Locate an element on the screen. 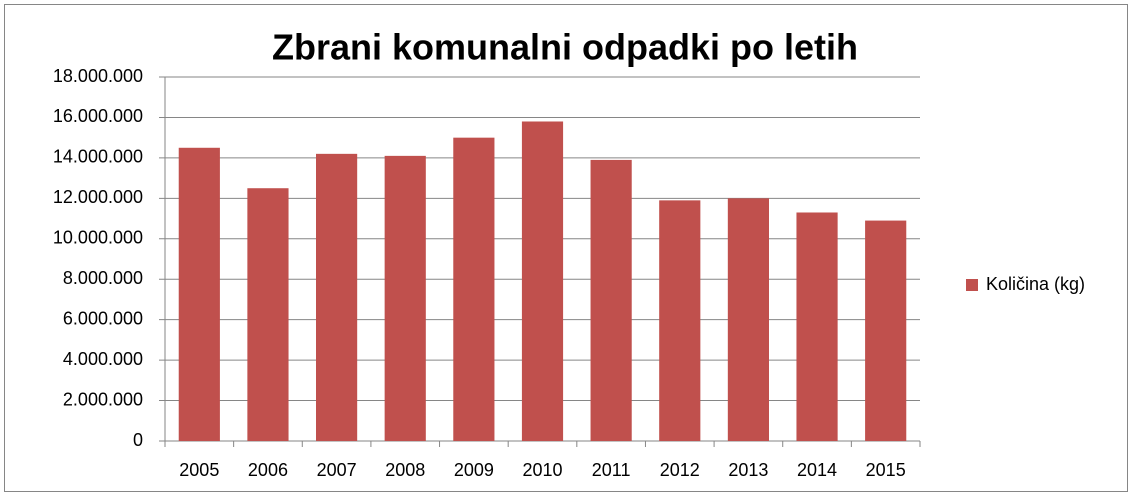 This screenshot has height=495, width=1132. x-tick-label: 2015 is located at coordinates (886, 470).